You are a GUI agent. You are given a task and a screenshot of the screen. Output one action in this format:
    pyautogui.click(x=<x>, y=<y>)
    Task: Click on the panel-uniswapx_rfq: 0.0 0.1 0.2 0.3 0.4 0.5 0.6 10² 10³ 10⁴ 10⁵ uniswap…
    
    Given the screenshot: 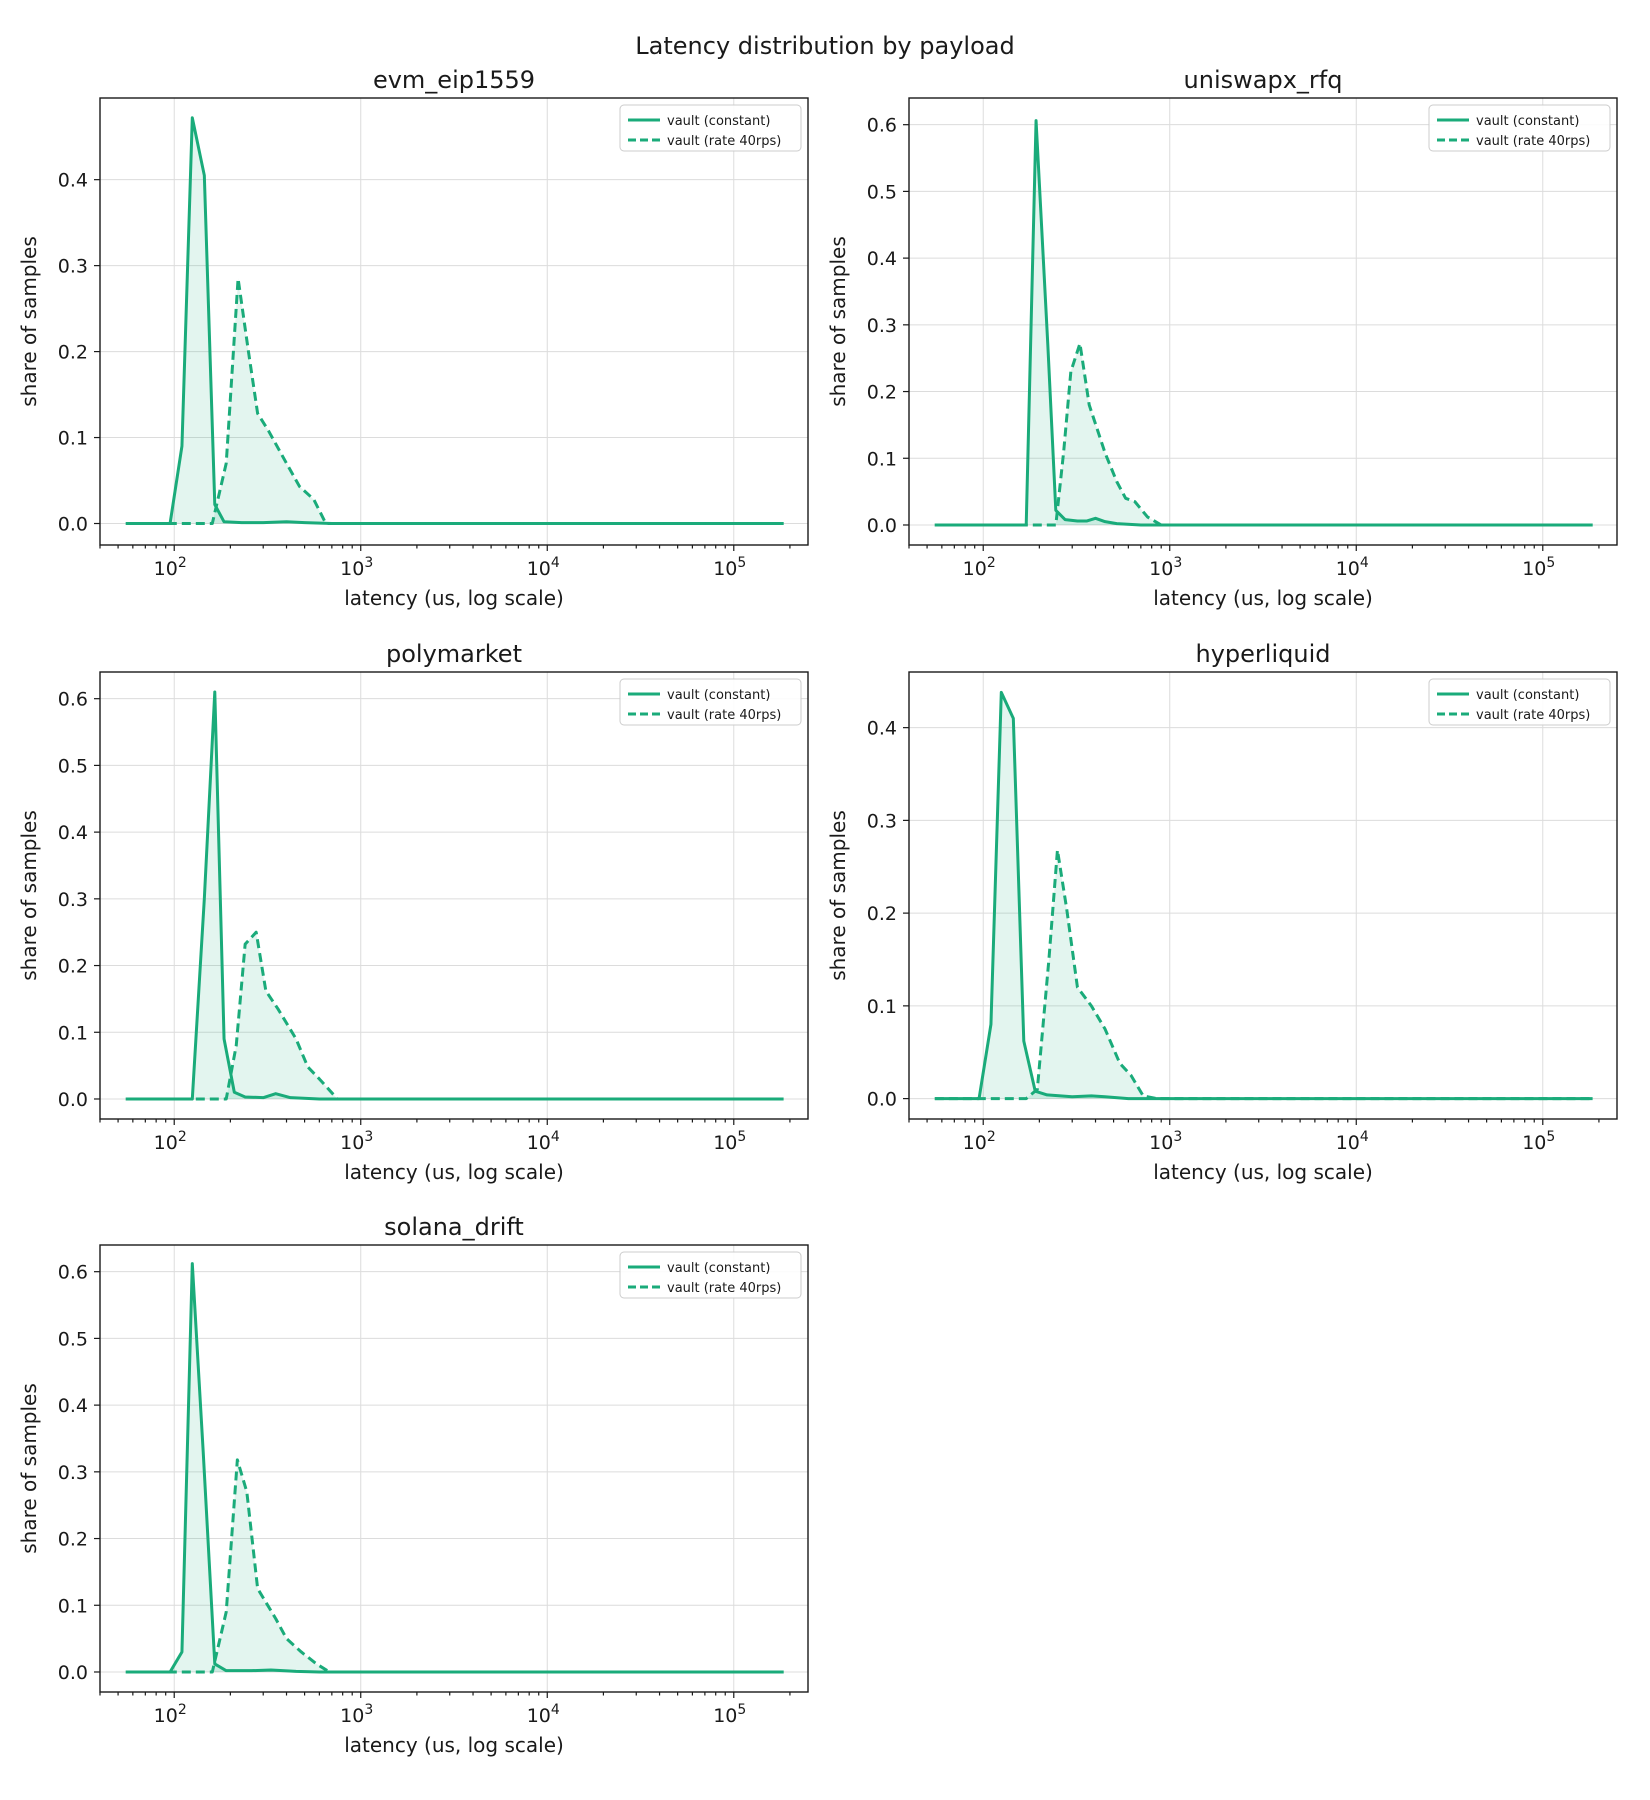 What is the action you would take?
    pyautogui.click(x=1222, y=338)
    